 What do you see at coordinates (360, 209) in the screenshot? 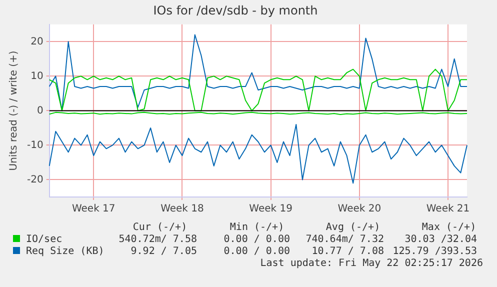
I see `x-tick-label: Week 20` at bounding box center [360, 209].